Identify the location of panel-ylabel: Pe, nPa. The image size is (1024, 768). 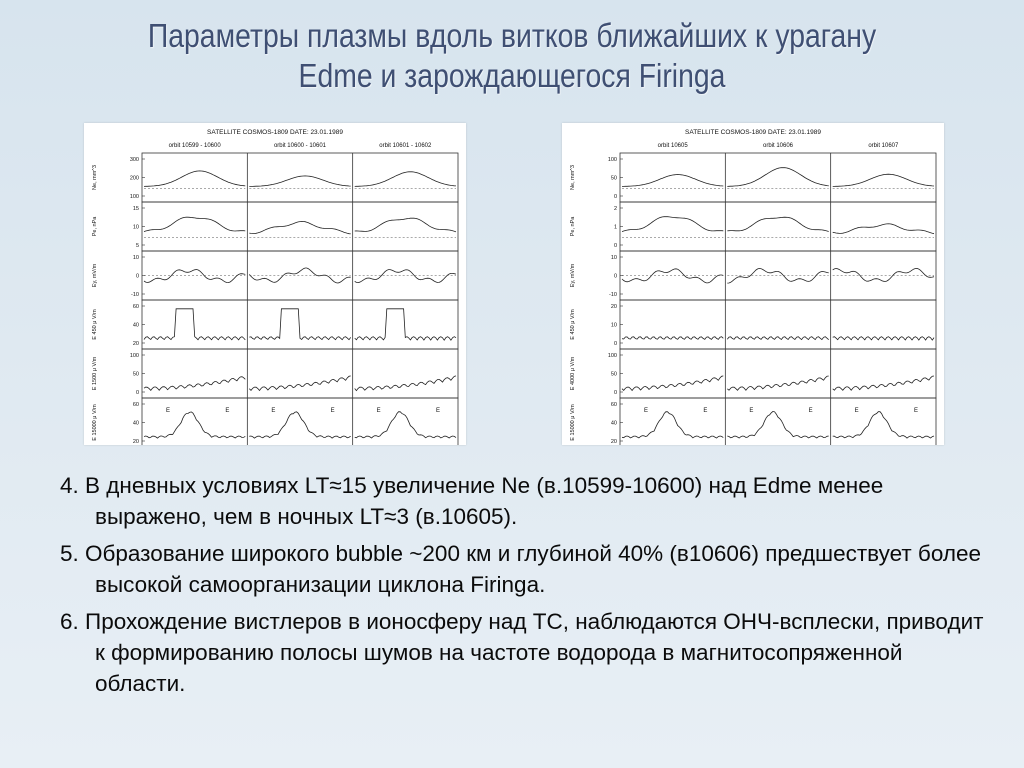
(573, 226).